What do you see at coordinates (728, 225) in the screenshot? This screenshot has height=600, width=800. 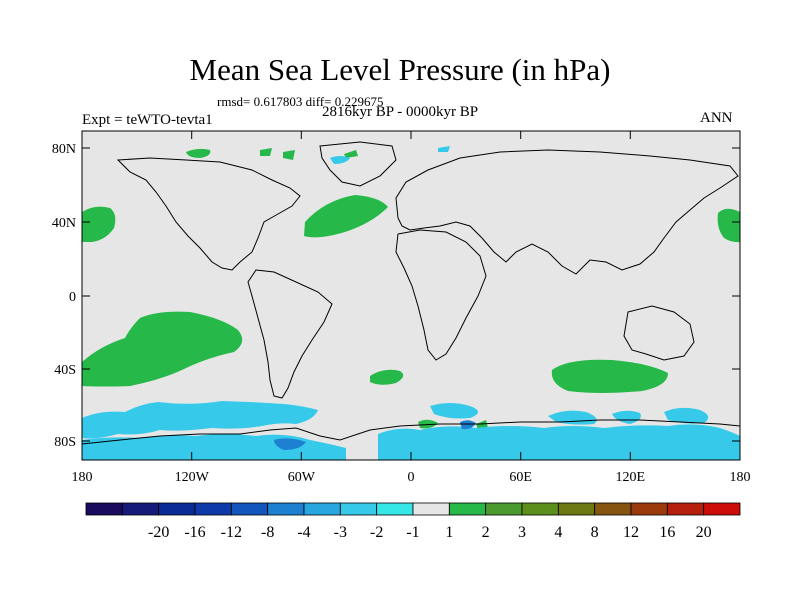 I see `north-pacific-west-high` at bounding box center [728, 225].